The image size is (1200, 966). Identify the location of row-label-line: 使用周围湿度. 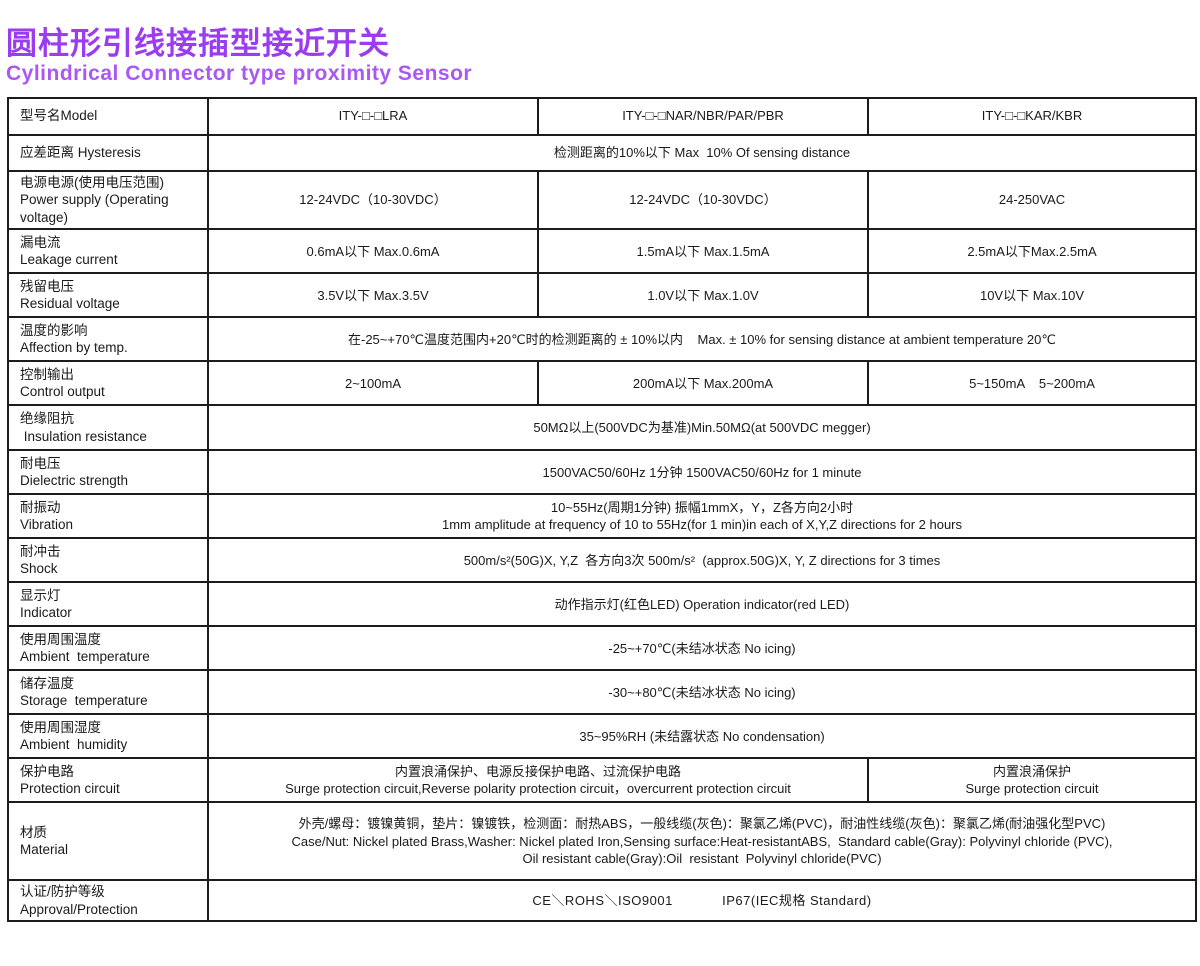
(60, 727).